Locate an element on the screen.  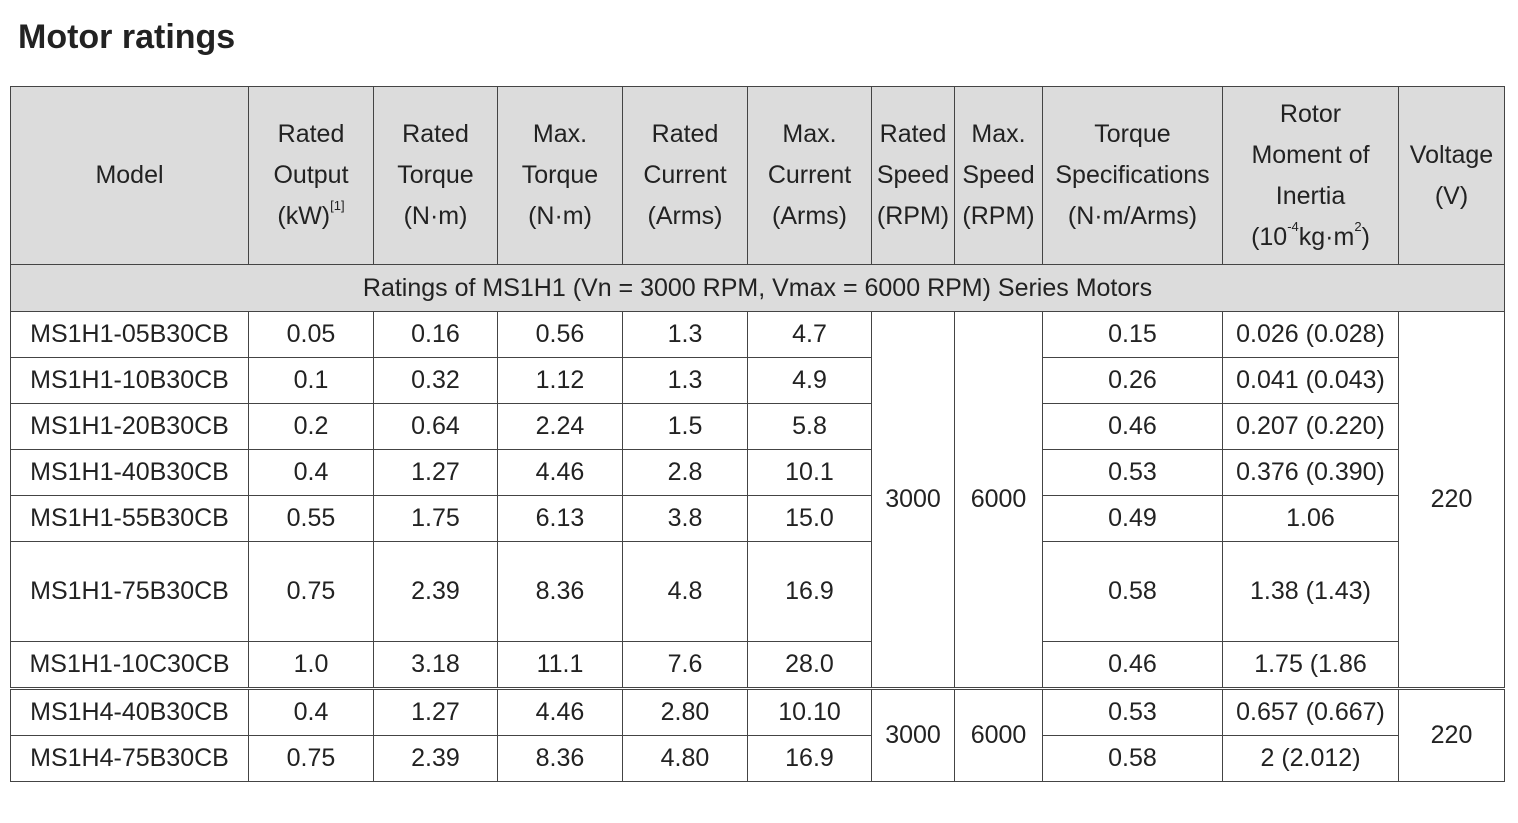
value-cell: 1.38 (1.43) is located at coordinates (1310, 591).